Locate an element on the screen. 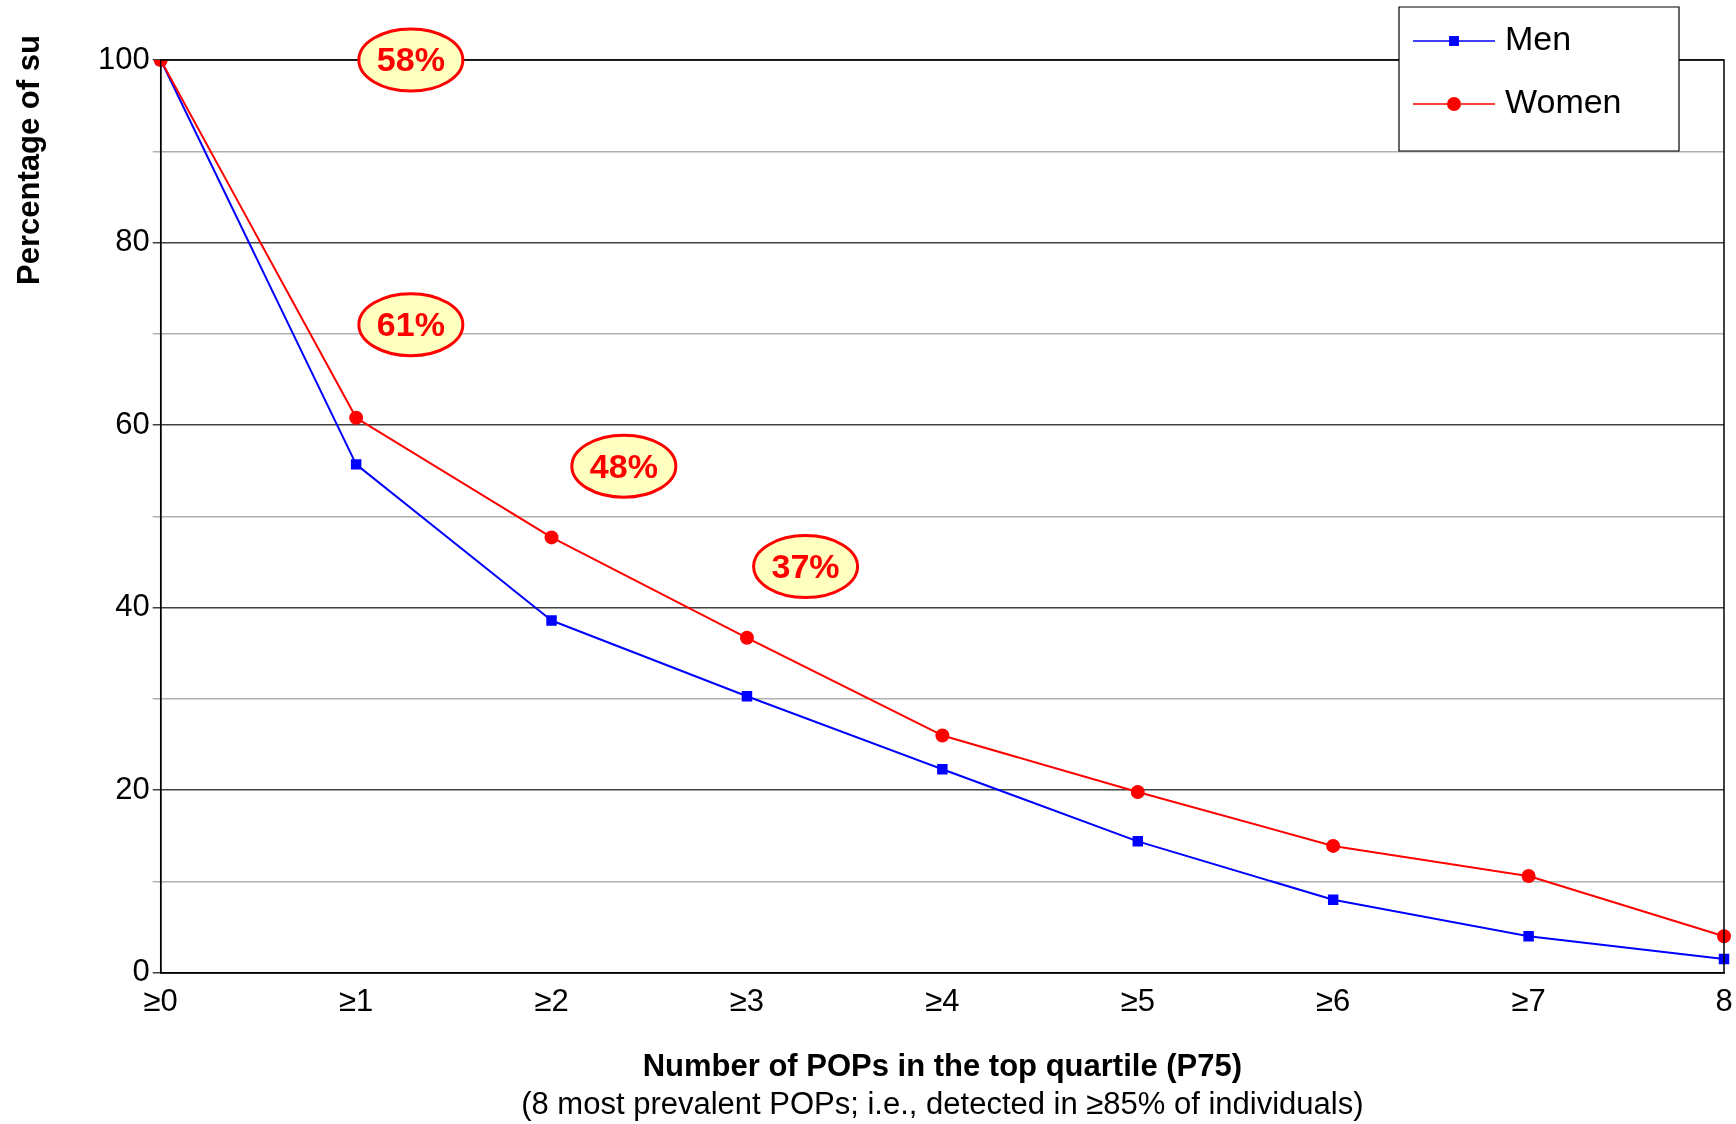  x-axis-title: Number of POPs in the top quartile (P75) (8 most prevalent POPs; i.e., detected in ≥85% of individuals) is located at coordinates (942, 1084).